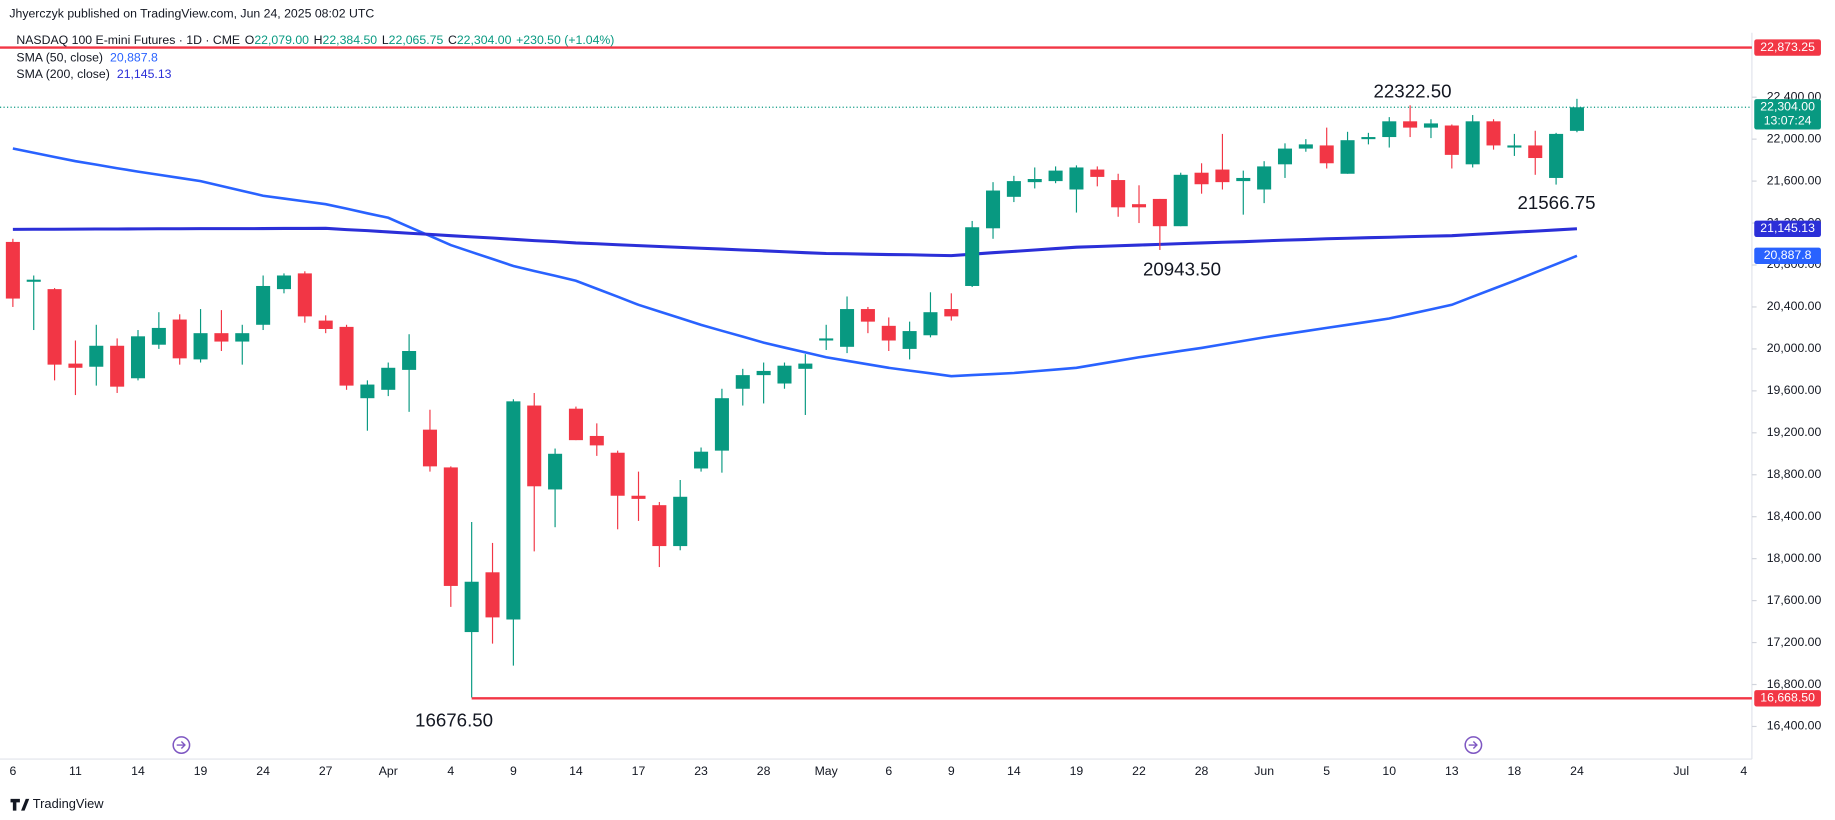  Describe the element at coordinates (1794, 348) in the screenshot. I see `y-tick-label: 20,000.00` at that location.